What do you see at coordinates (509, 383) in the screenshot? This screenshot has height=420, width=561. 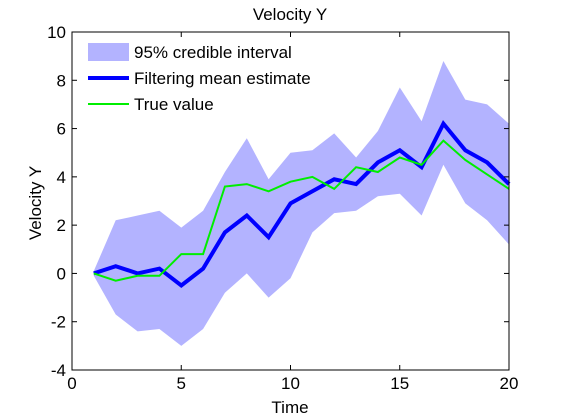 I see `x-tick-label: 20` at bounding box center [509, 383].